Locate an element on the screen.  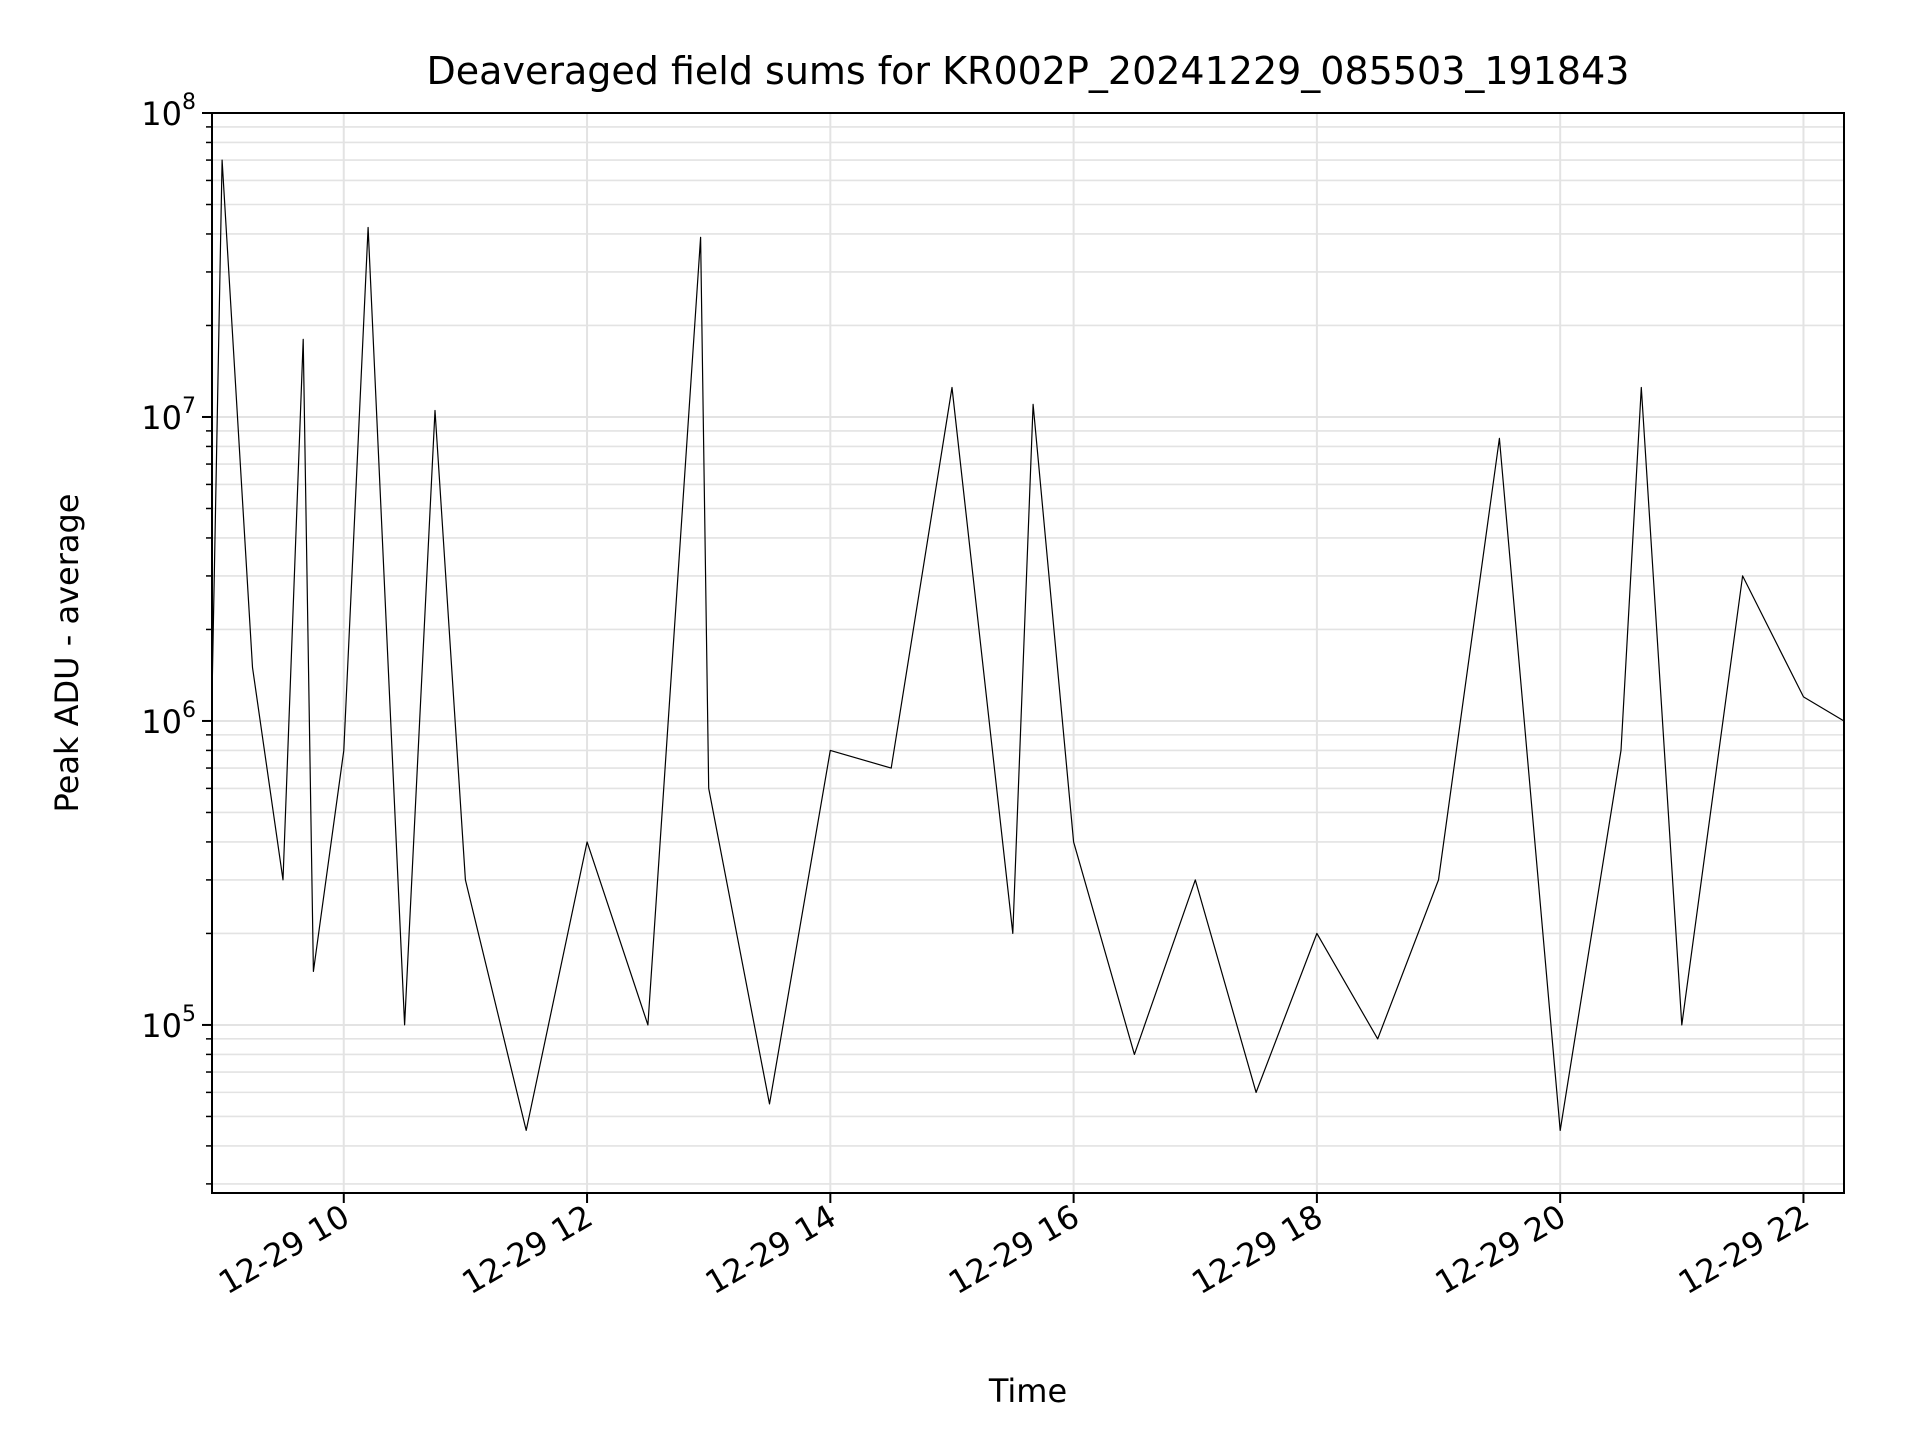
y-axis-label: Peak ADU - average is located at coordinates (67, 653).